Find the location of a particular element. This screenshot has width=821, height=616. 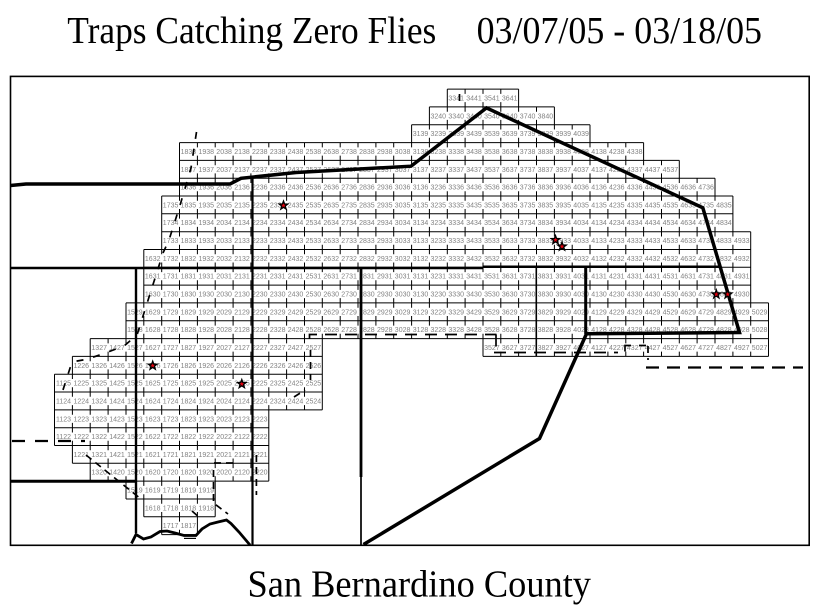

svg-text: 2638 is located at coordinates (331, 152).